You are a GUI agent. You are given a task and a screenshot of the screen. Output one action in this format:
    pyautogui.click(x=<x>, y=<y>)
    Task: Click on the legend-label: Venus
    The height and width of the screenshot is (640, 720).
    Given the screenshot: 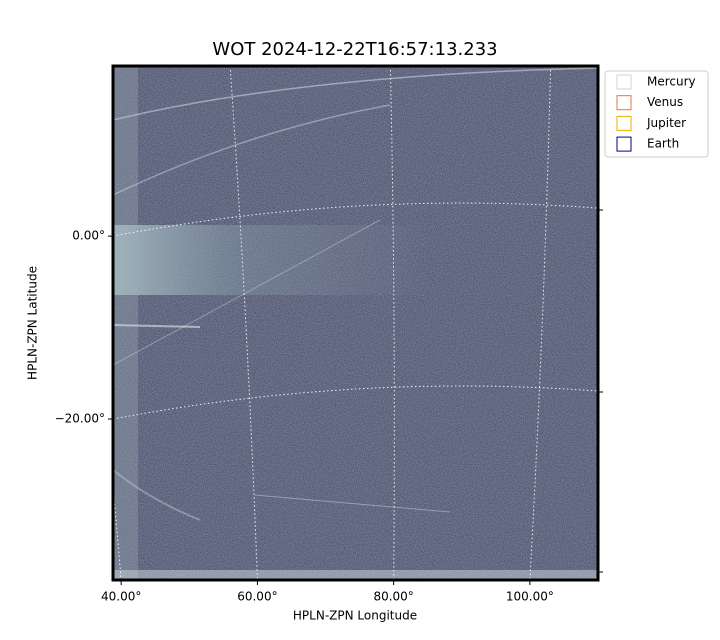 What is the action you would take?
    pyautogui.click(x=665, y=102)
    